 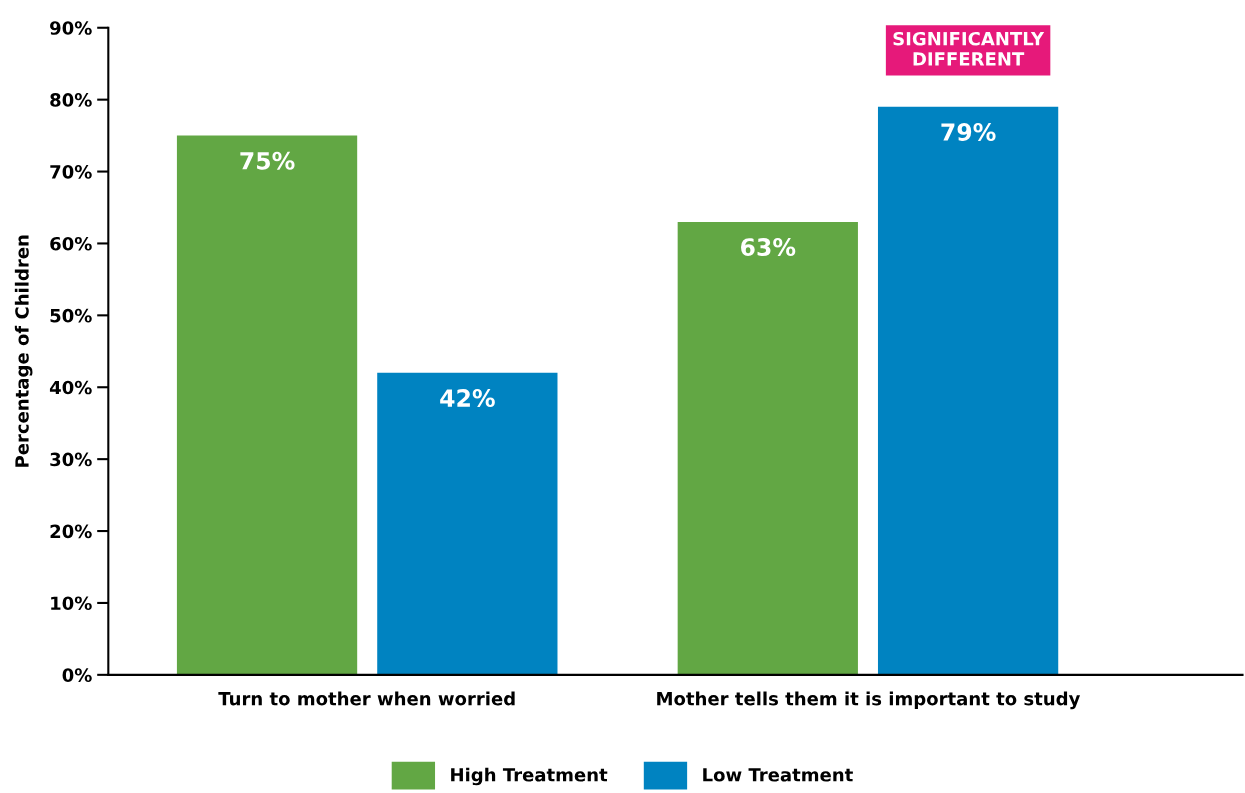 I want to click on y-tick-label: 60%, so click(x=71, y=243).